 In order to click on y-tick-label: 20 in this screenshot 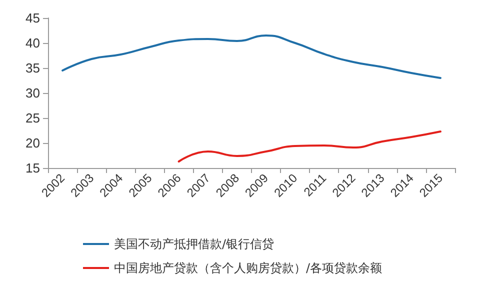, I will do `click(33, 143)`.